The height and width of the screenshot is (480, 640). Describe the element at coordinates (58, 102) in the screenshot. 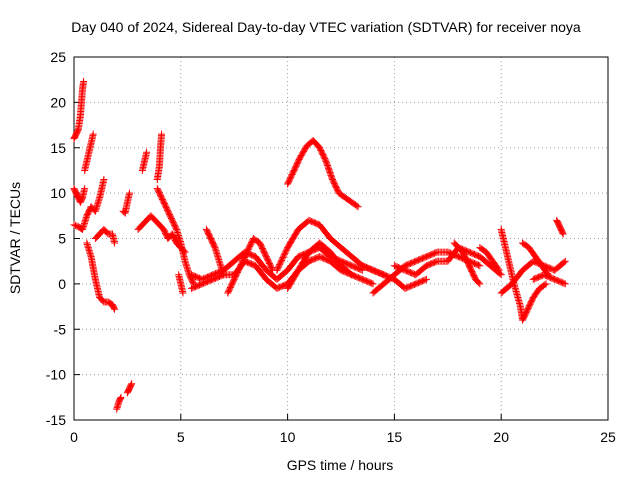

I see `y-tick-label: 20` at that location.